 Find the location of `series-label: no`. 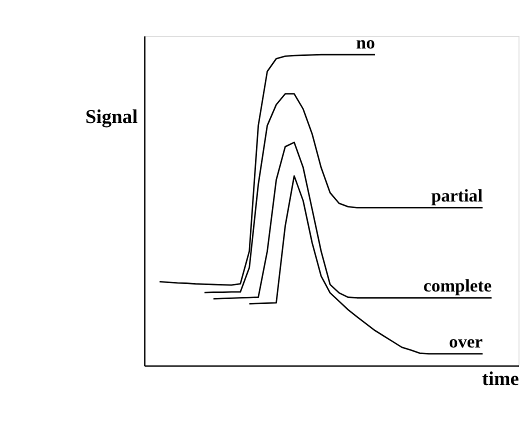

series-label: no is located at coordinates (366, 42).